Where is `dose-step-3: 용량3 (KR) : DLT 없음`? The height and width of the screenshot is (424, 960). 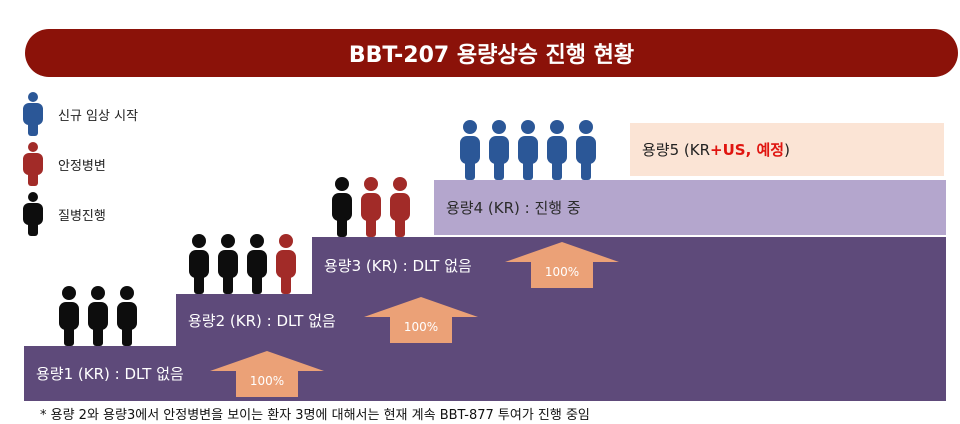 dose-step-3: 용량3 (KR) : DLT 없음 is located at coordinates (629, 265).